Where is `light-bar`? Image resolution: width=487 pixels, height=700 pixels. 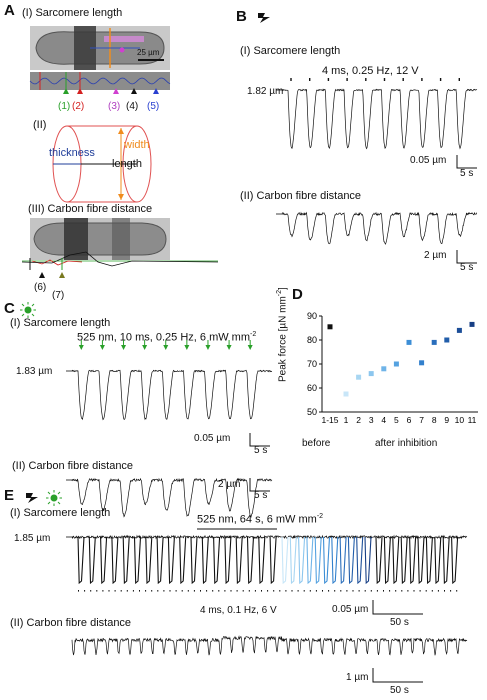
light-bar is located at coordinates (237, 529).